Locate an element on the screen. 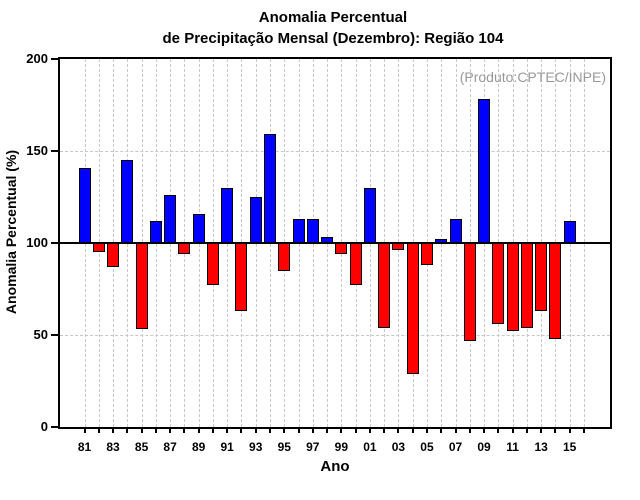  x-tick-label: 95 is located at coordinates (284, 447).